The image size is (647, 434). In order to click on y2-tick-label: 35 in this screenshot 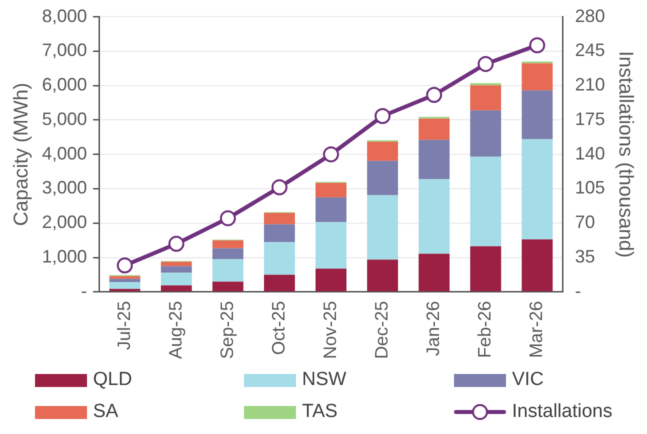, I will do `click(584, 256)`.